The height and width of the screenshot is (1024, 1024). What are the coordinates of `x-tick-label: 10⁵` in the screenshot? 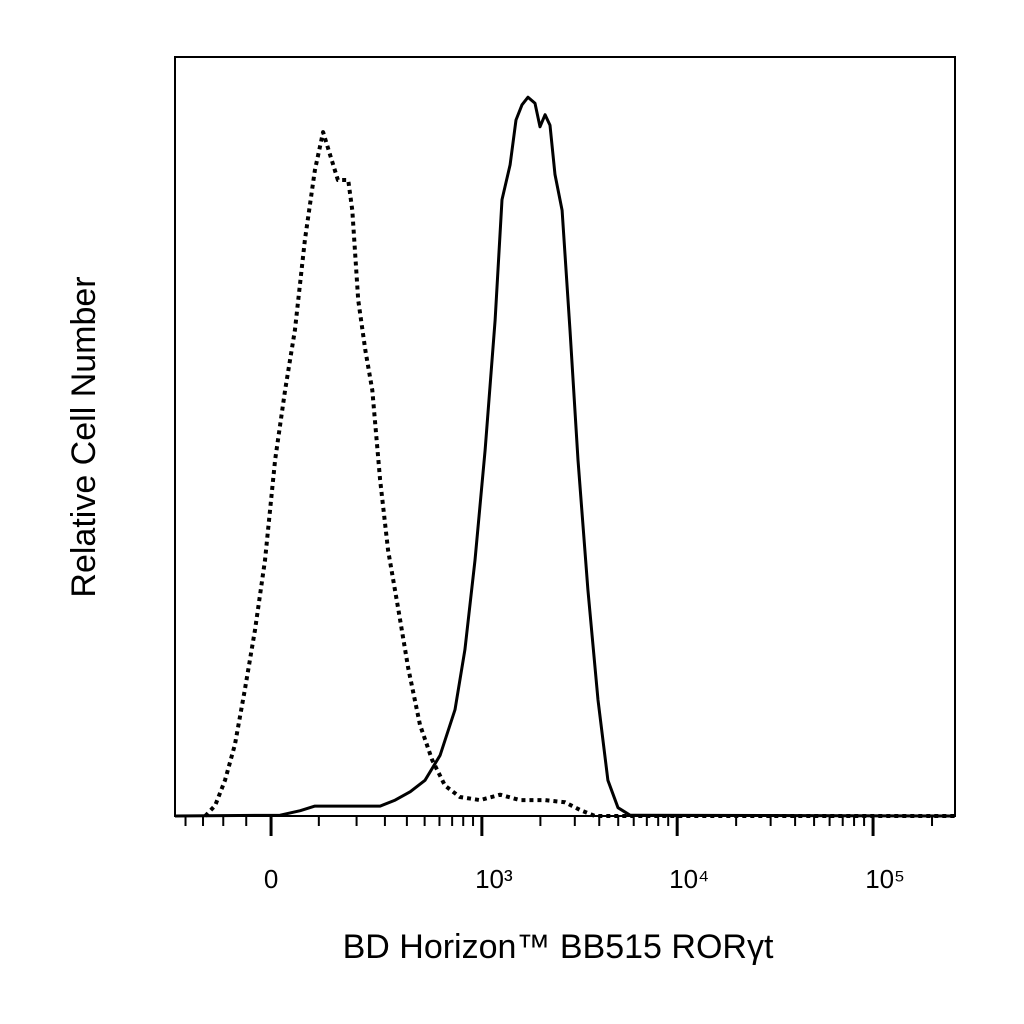 It's located at (885, 879).